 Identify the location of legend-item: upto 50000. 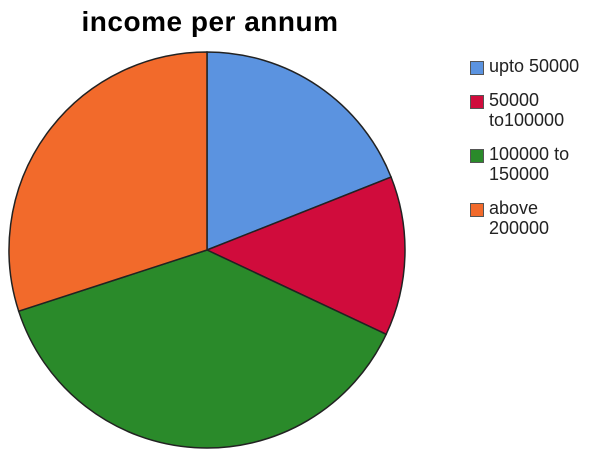
(540, 66).